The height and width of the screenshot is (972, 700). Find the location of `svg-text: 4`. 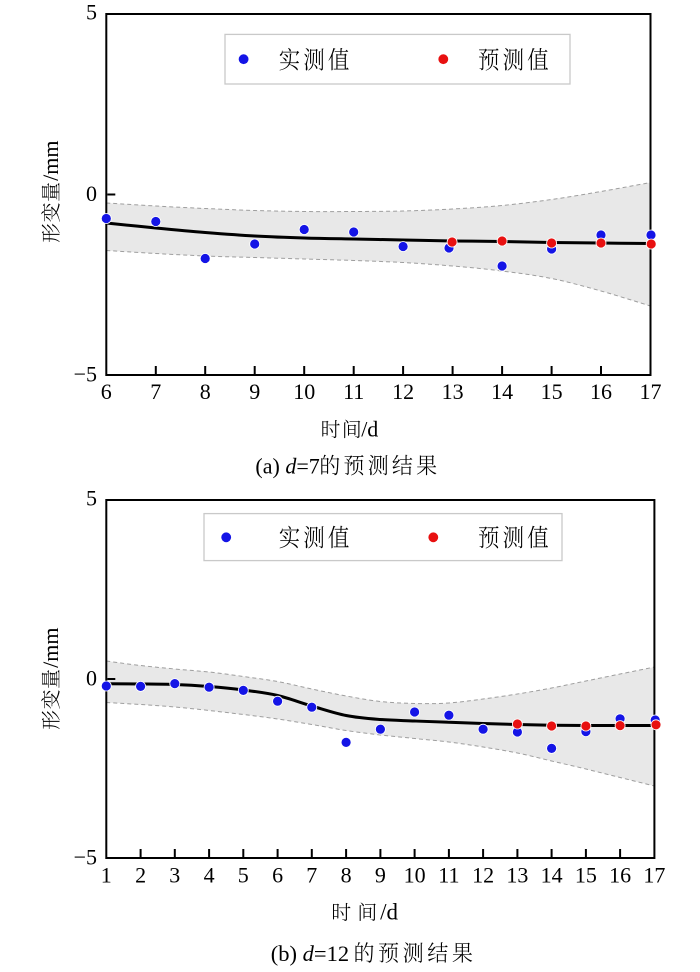

svg-text: 4 is located at coordinates (209, 875).